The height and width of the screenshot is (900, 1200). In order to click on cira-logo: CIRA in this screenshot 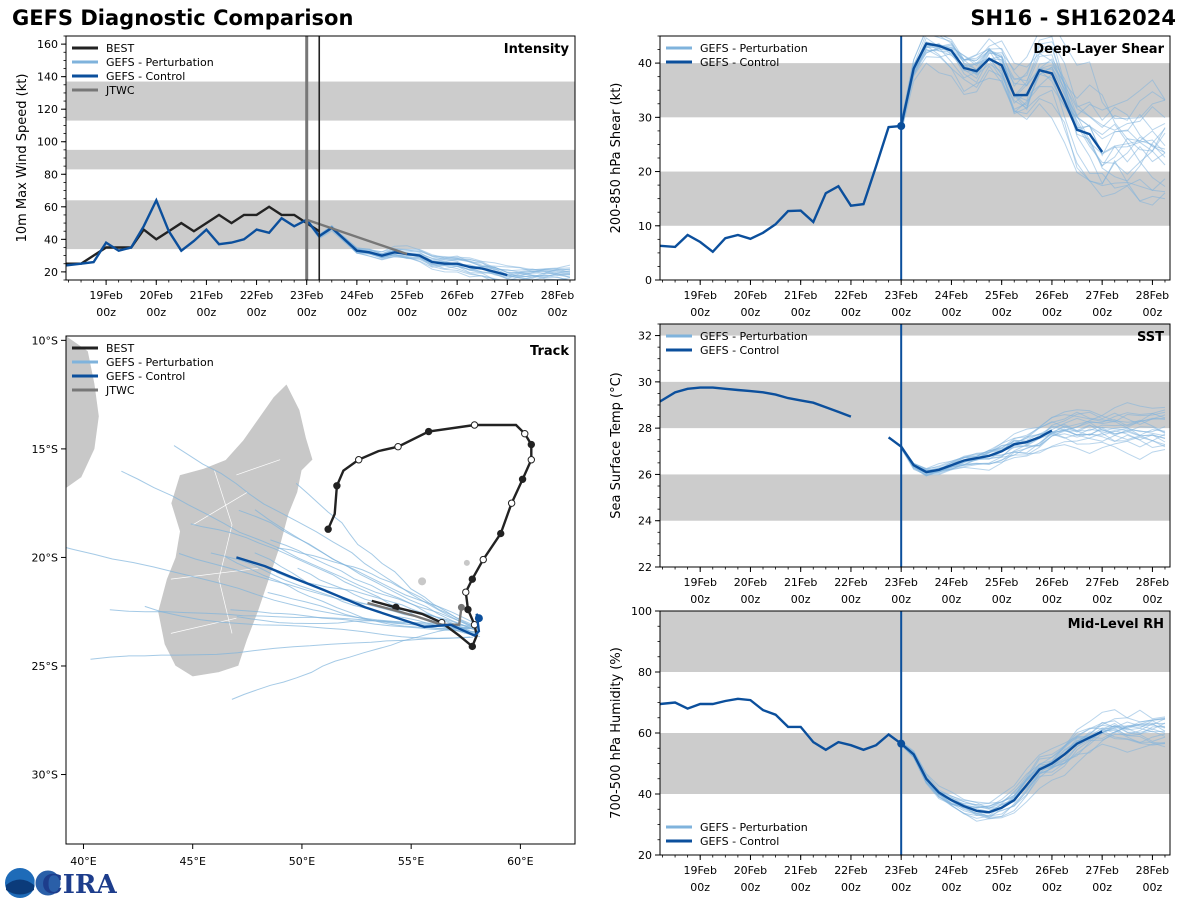, I will do `click(79, 885)`.